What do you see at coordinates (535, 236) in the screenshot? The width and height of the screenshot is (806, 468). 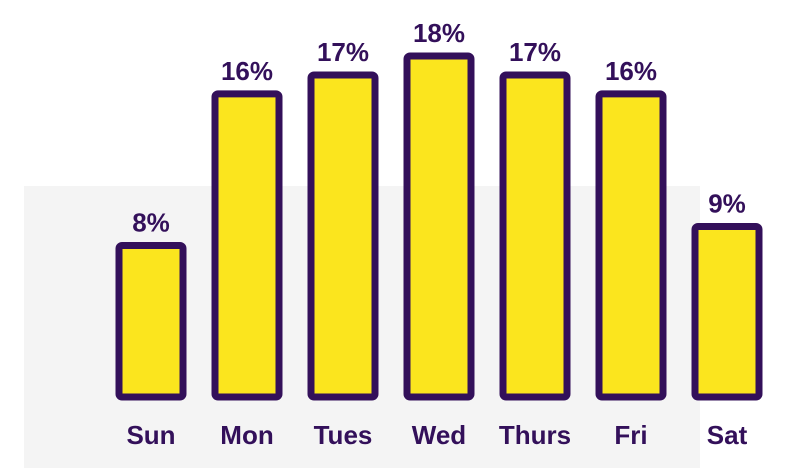 I see `bar-thurs` at bounding box center [535, 236].